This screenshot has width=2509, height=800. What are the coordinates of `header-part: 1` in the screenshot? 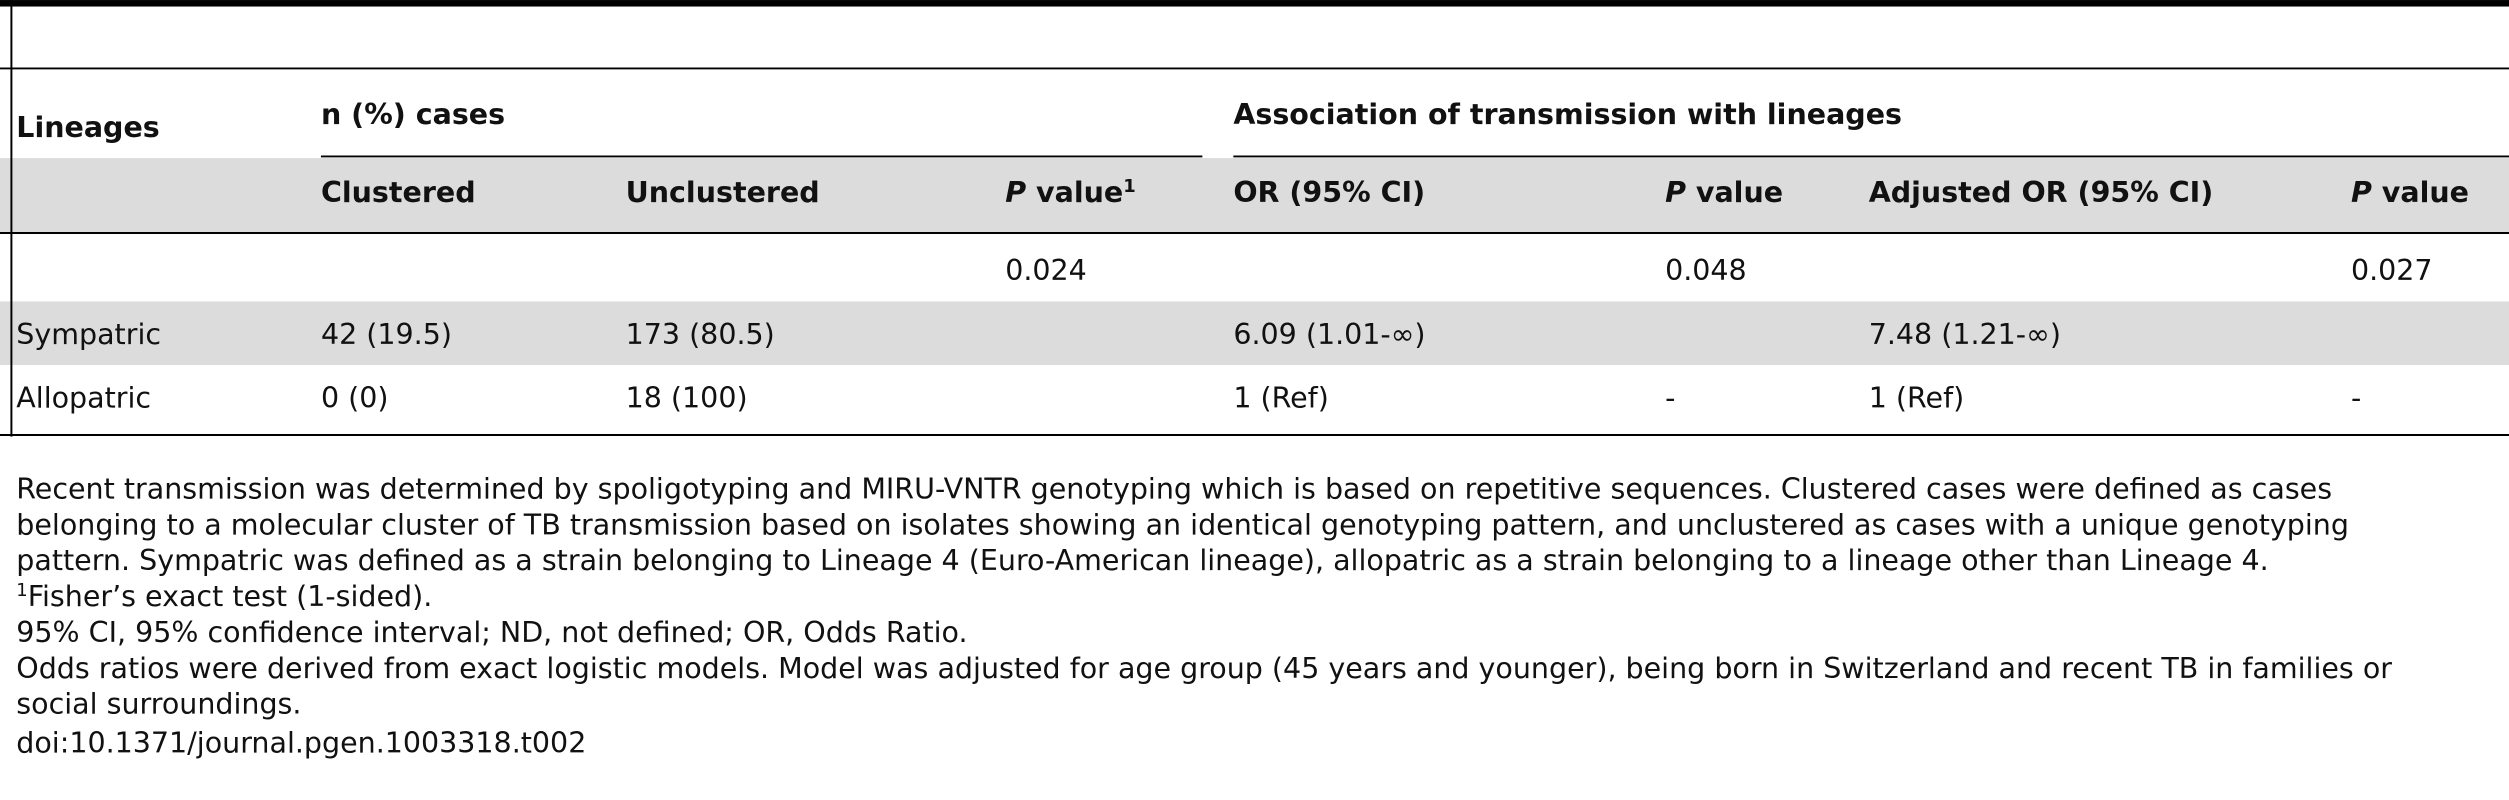 It's located at (1129, 186).